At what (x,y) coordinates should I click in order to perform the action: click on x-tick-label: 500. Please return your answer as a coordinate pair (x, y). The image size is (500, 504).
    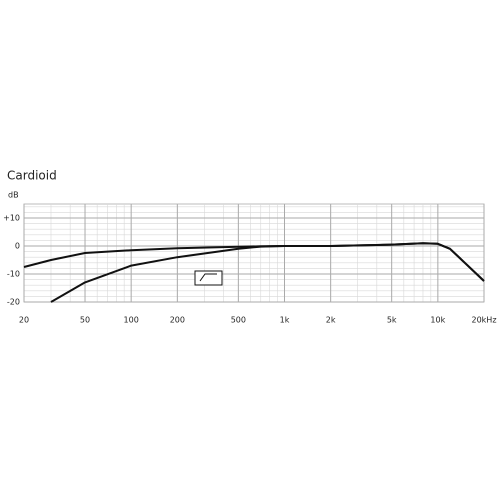
    Looking at the image, I should click on (238, 320).